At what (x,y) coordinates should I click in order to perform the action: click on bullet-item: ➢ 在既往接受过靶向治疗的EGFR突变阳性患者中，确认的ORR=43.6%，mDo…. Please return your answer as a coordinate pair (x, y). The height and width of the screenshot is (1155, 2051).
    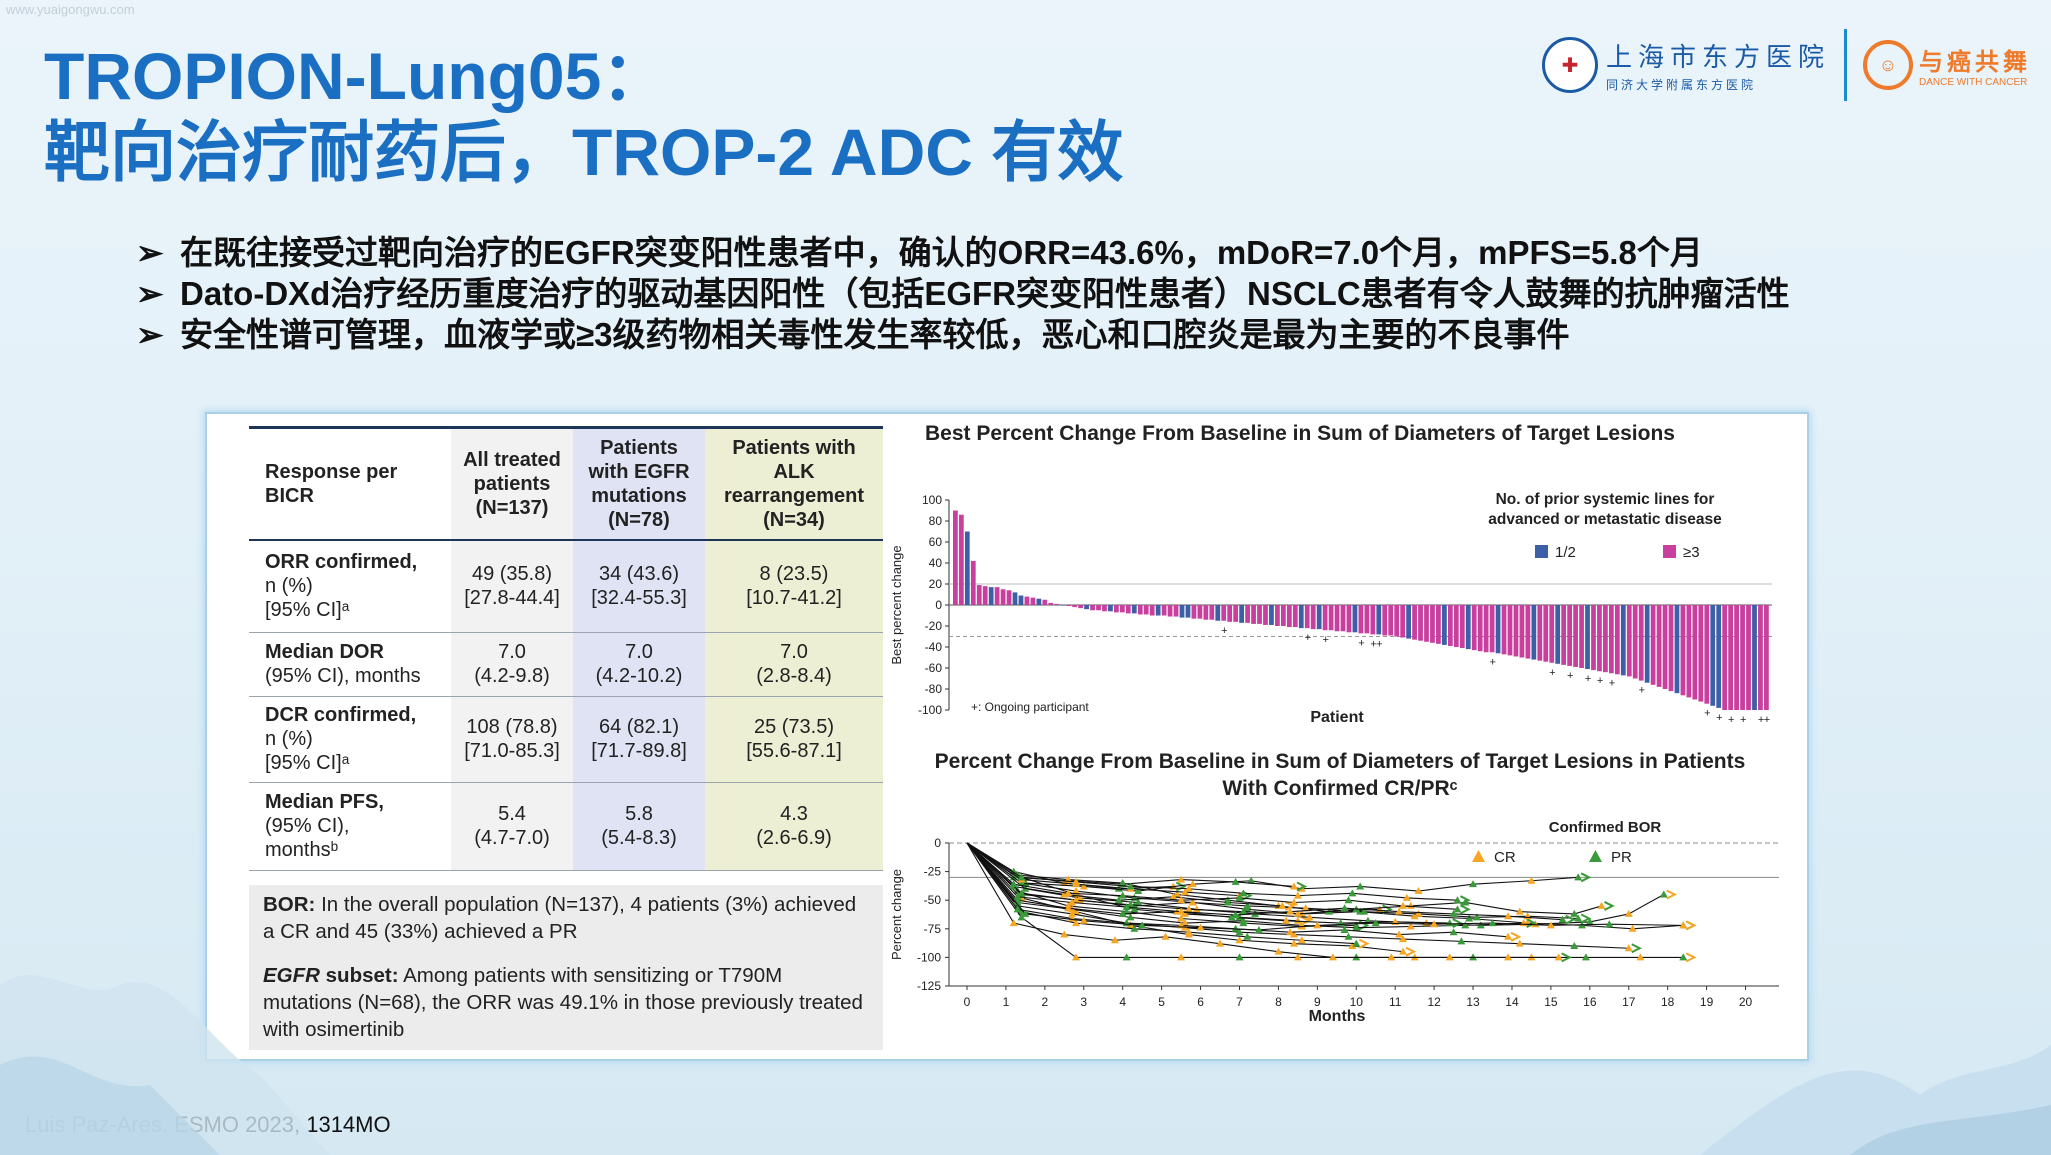
    Looking at the image, I should click on (963, 252).